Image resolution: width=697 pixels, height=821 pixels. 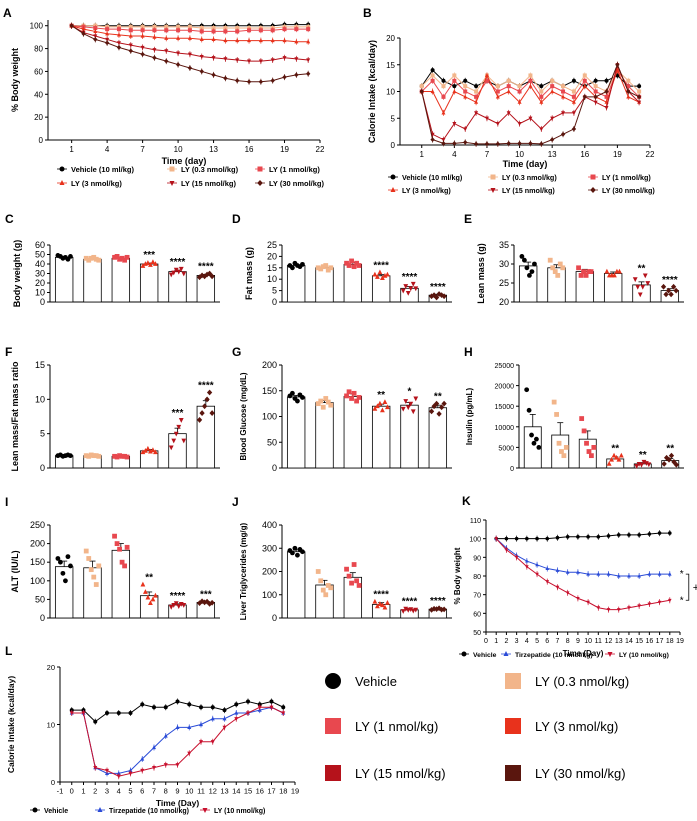 What do you see at coordinates (505, 407) in the screenshot?
I see `y-tick-label: 15000` at bounding box center [505, 407].